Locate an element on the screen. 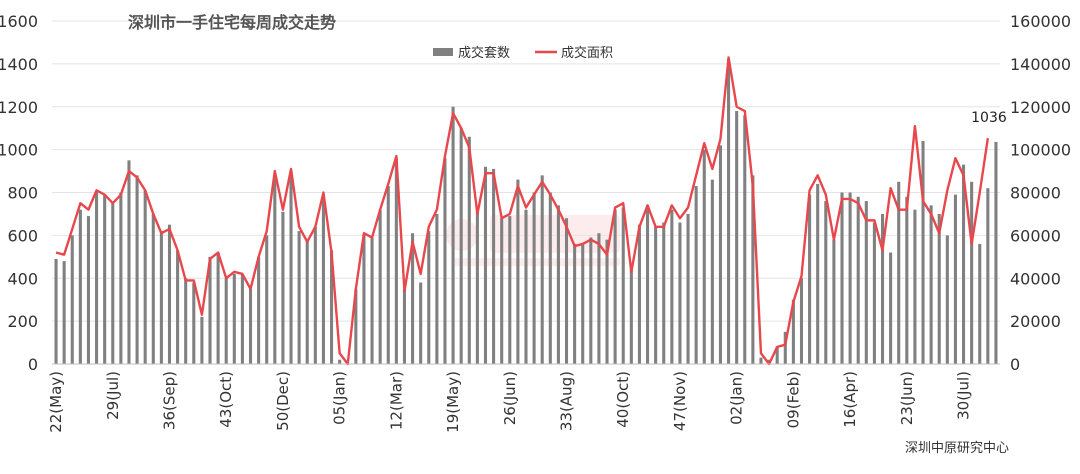  x-tick-label: 36(Sep) is located at coordinates (169, 400).